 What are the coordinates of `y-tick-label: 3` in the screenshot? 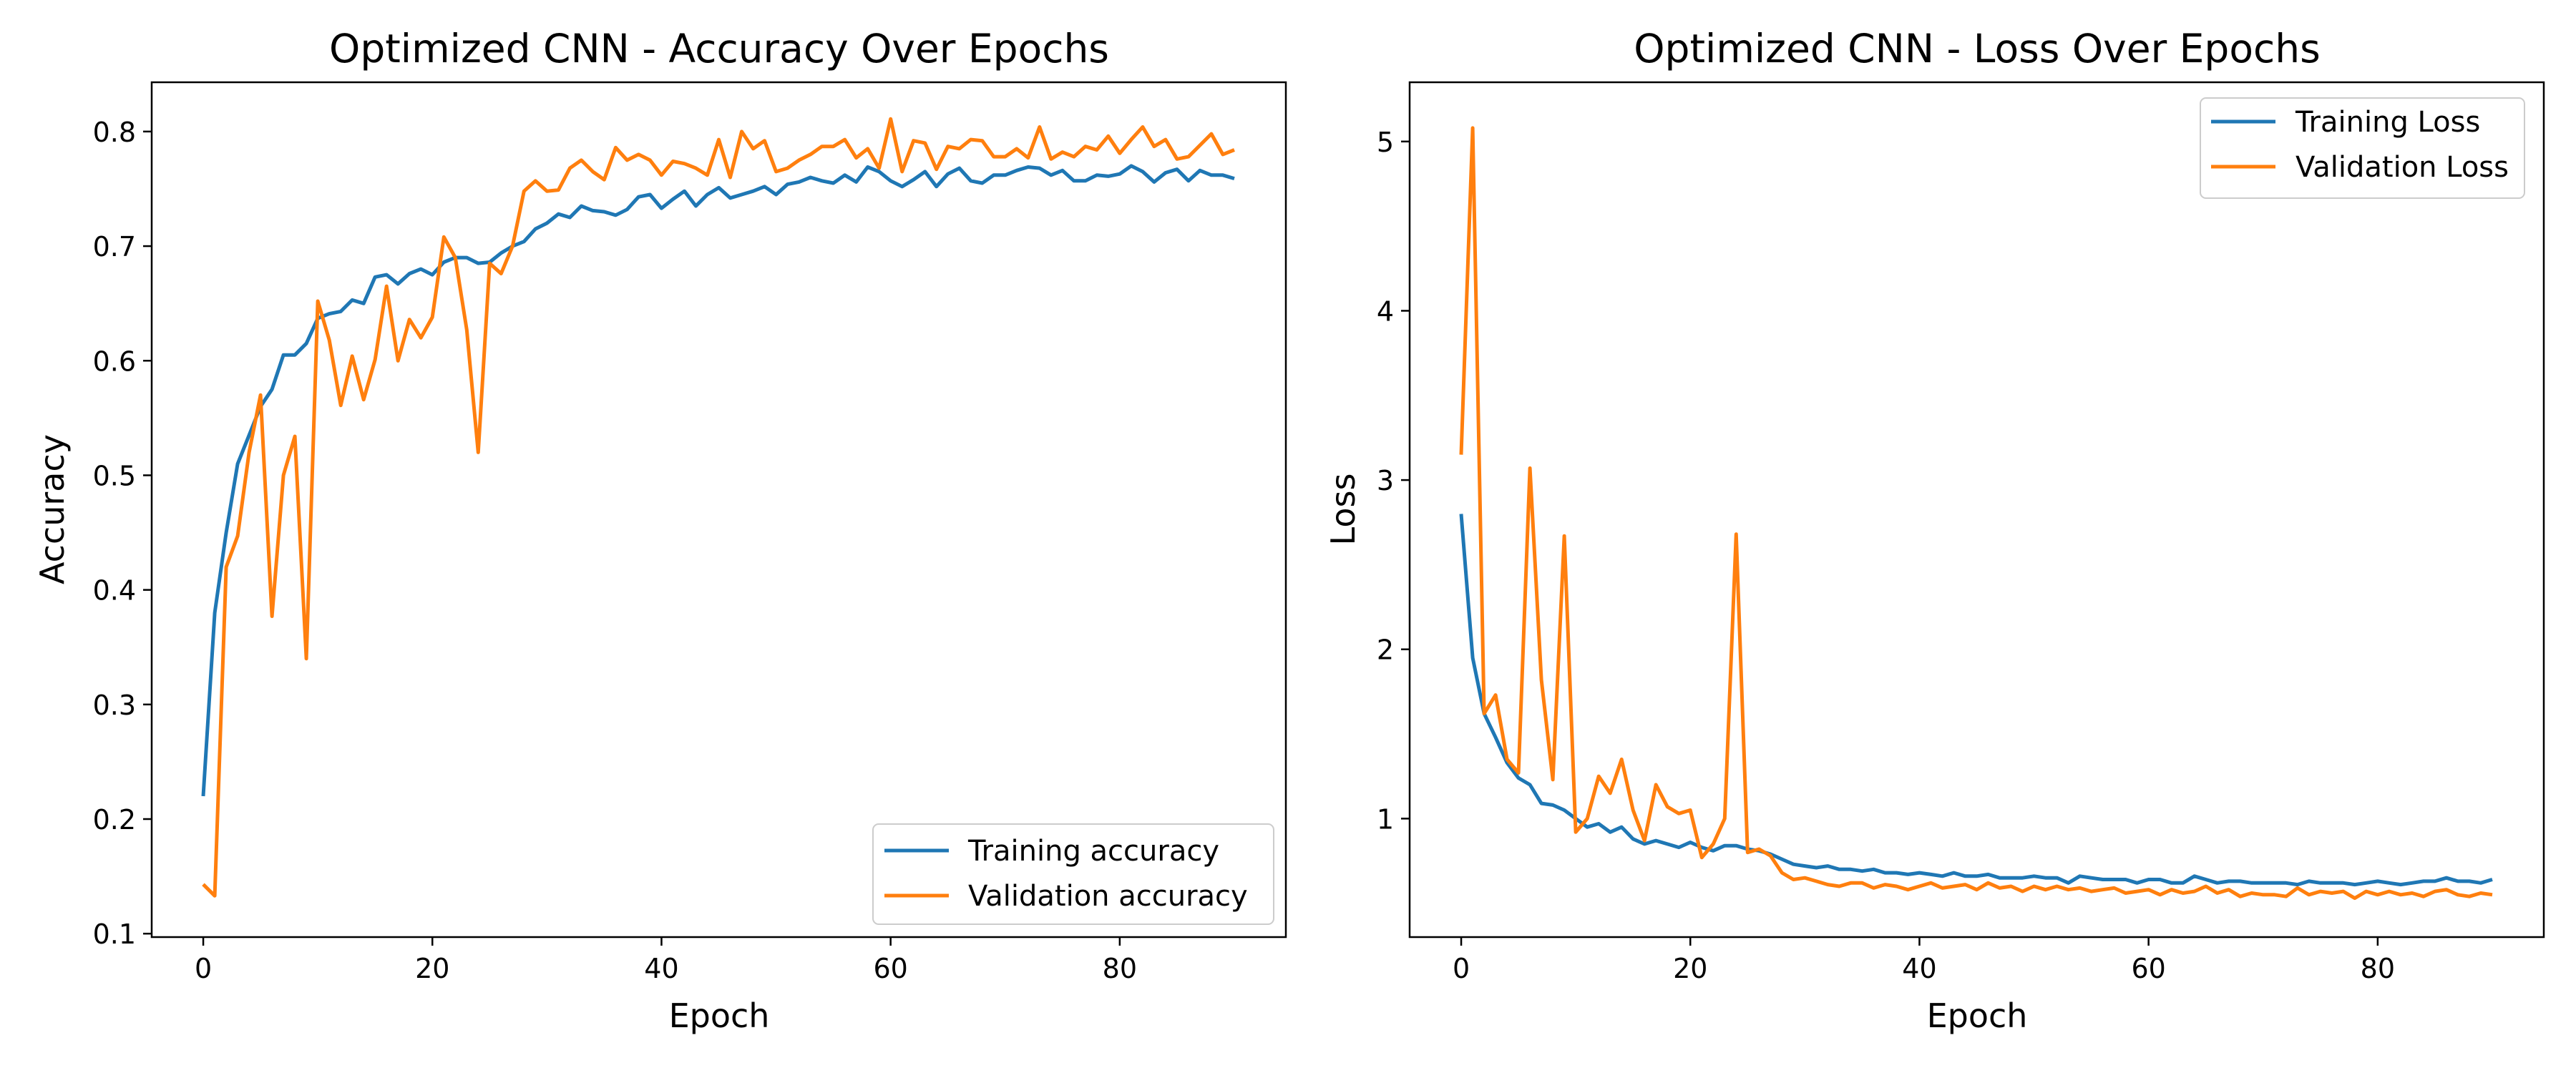 It's located at (1385, 480).